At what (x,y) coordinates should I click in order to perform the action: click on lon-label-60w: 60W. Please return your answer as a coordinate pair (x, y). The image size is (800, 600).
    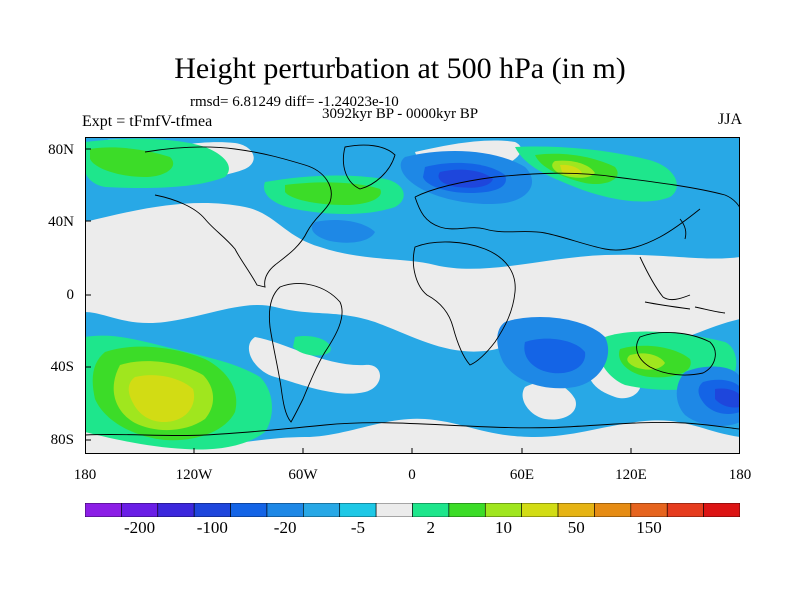
    Looking at the image, I should click on (303, 475).